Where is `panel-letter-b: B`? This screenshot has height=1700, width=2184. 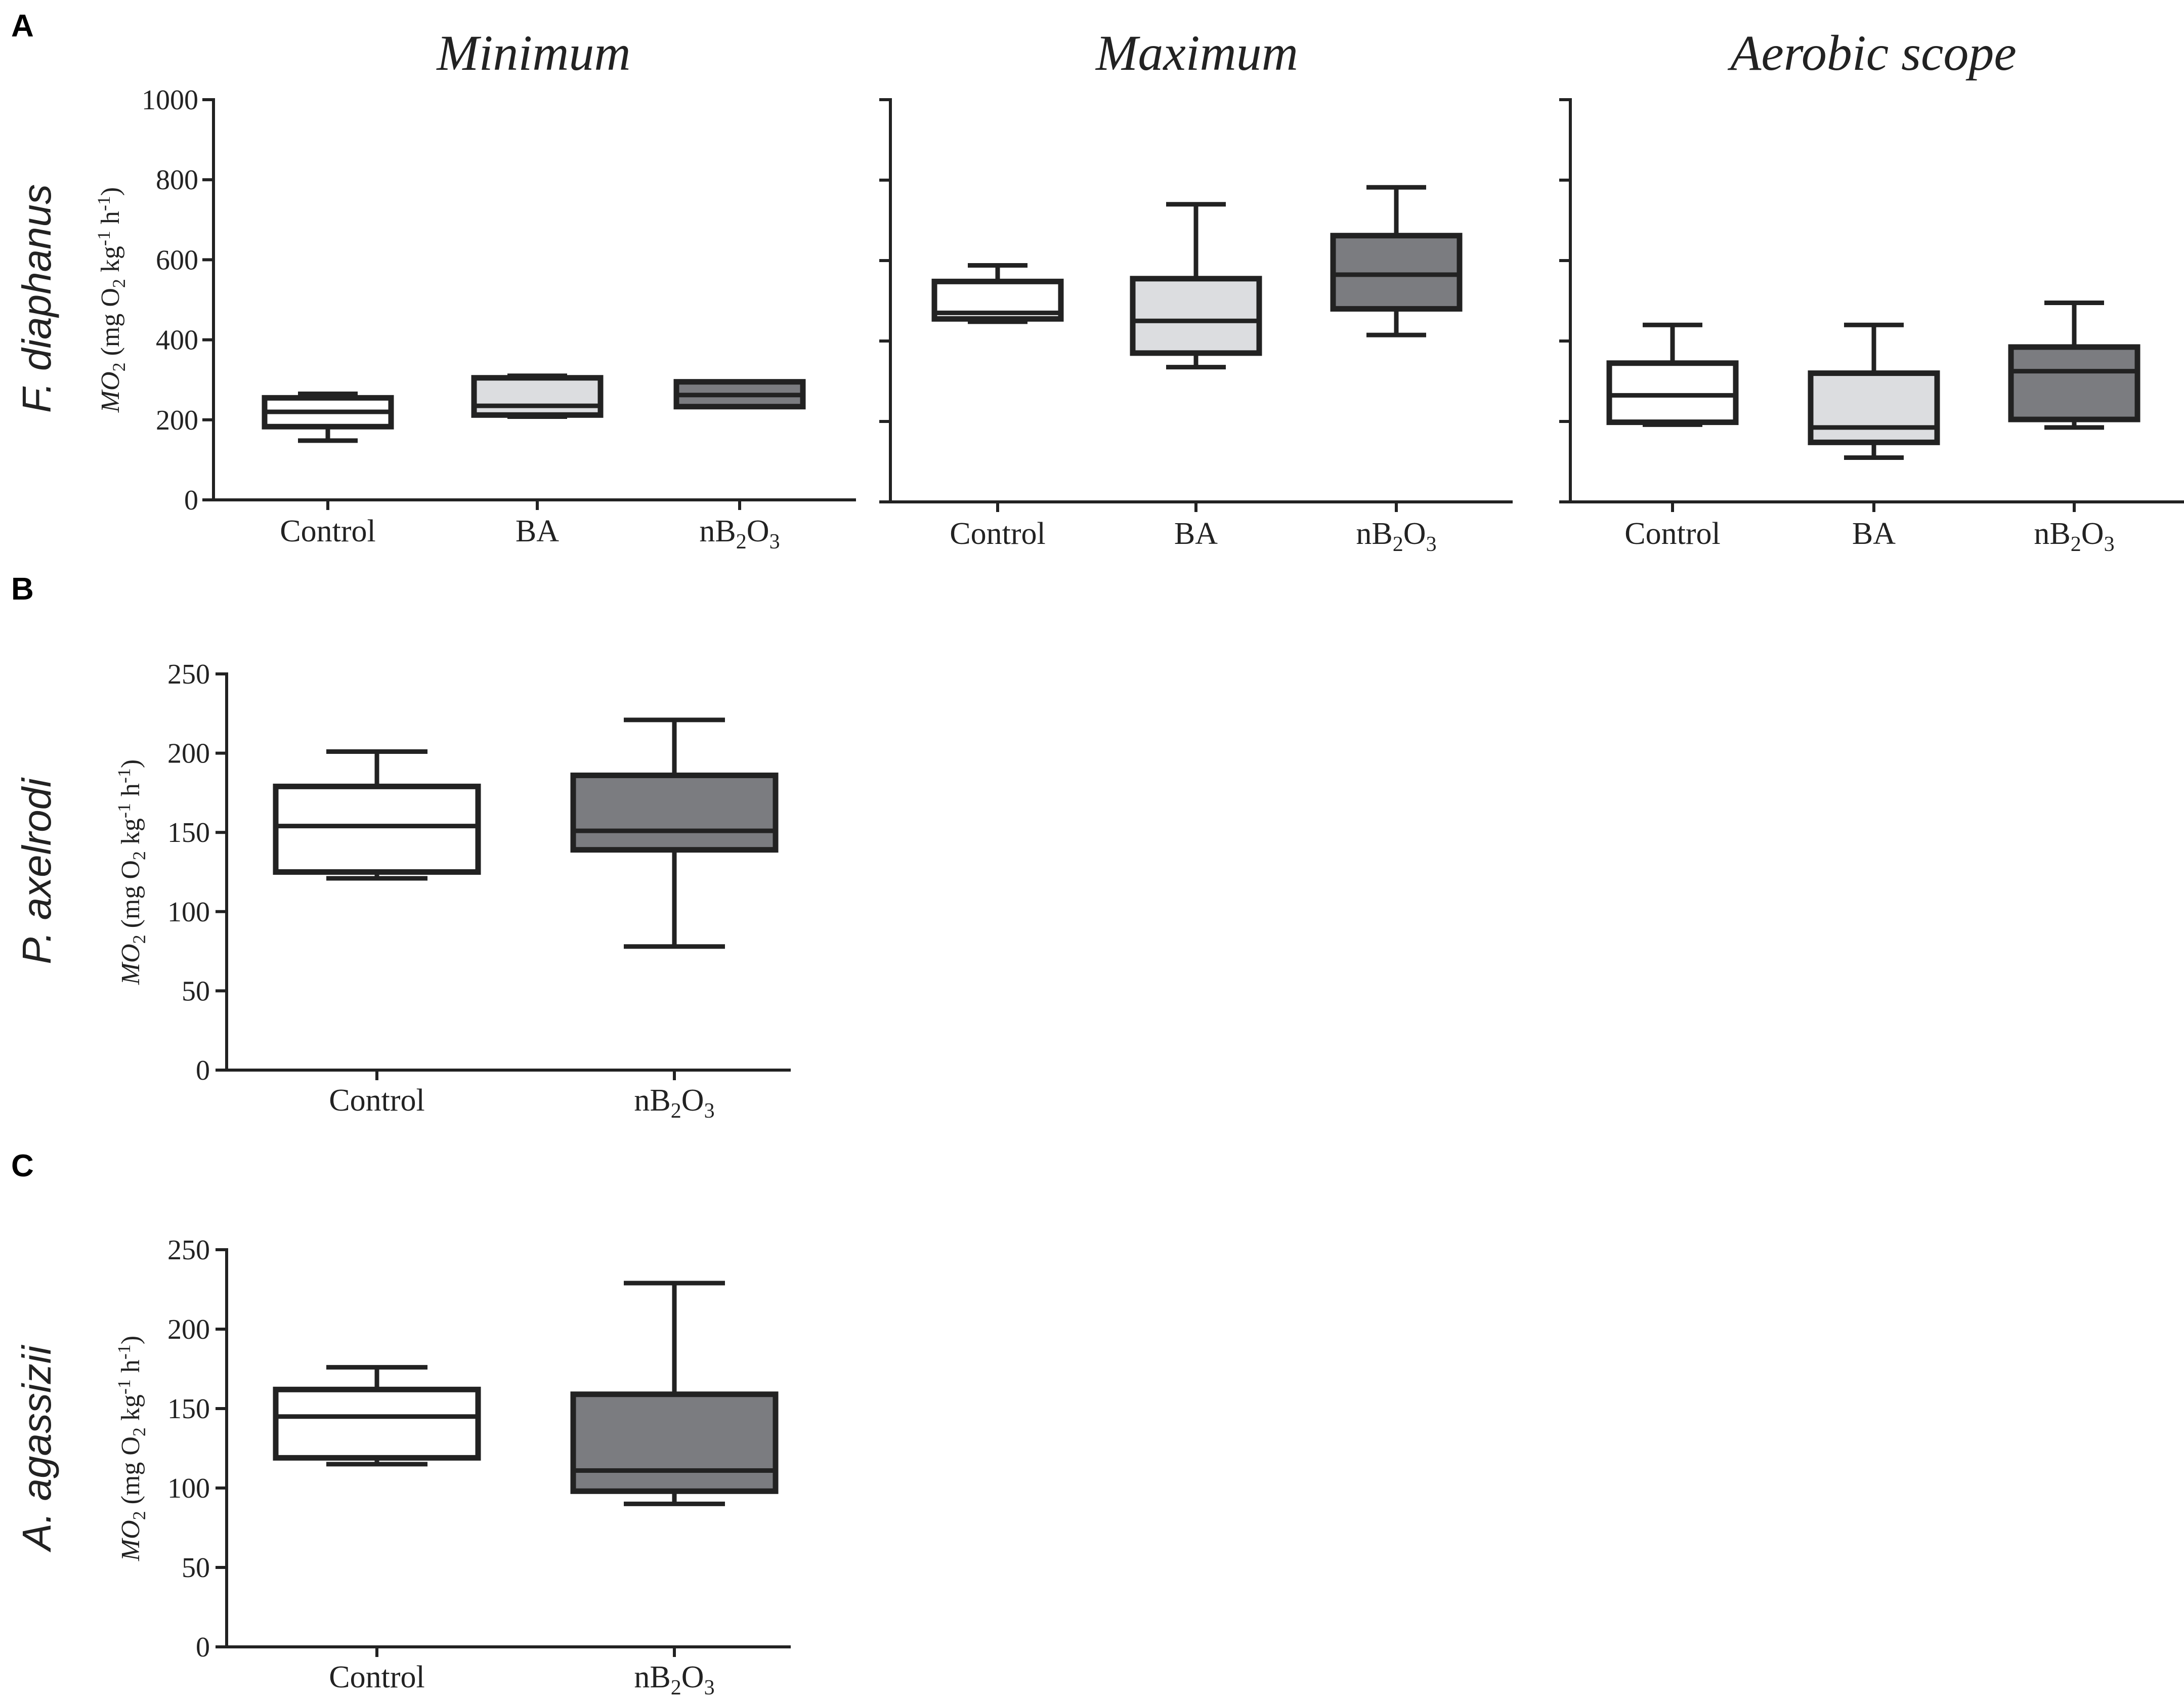 panel-letter-b: B is located at coordinates (23, 589).